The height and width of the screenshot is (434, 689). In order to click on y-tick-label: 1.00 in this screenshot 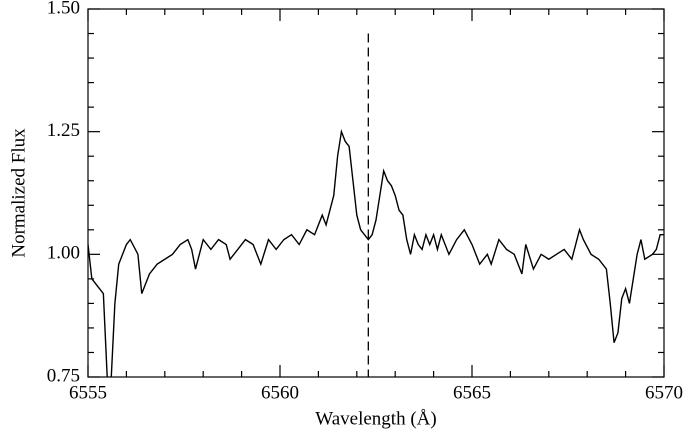, I will do `click(63, 253)`.